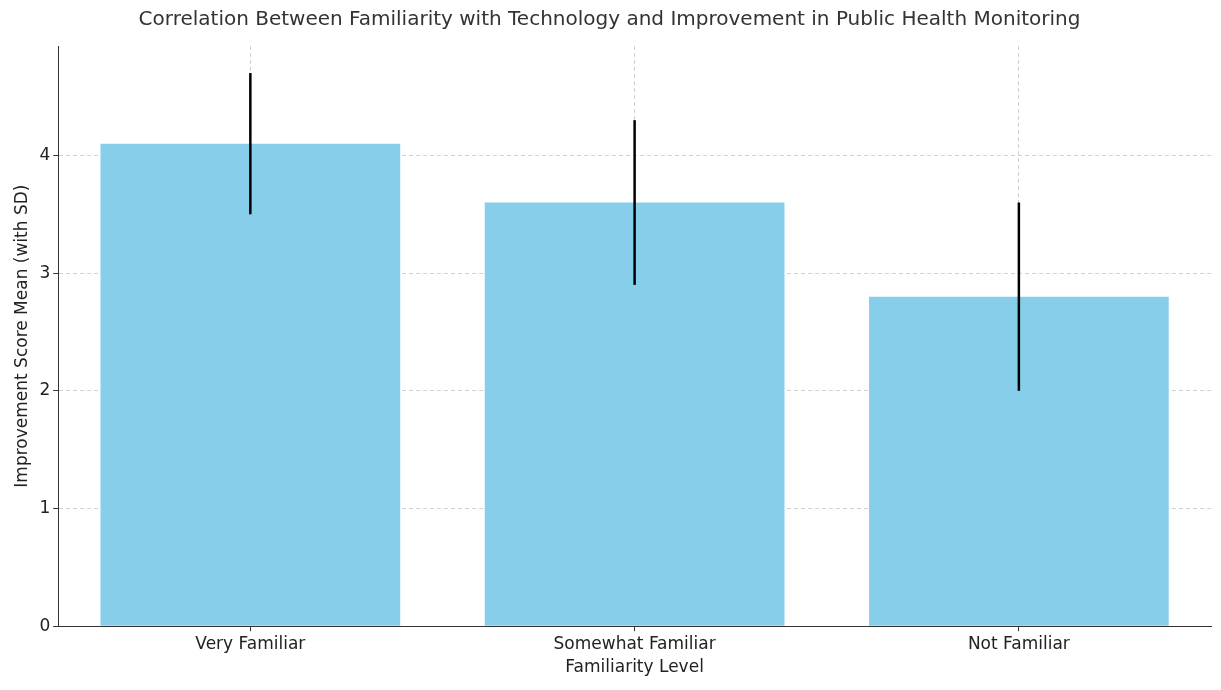  What do you see at coordinates (634, 666) in the screenshot?
I see `x-axis-title: Familiarity Level` at bounding box center [634, 666].